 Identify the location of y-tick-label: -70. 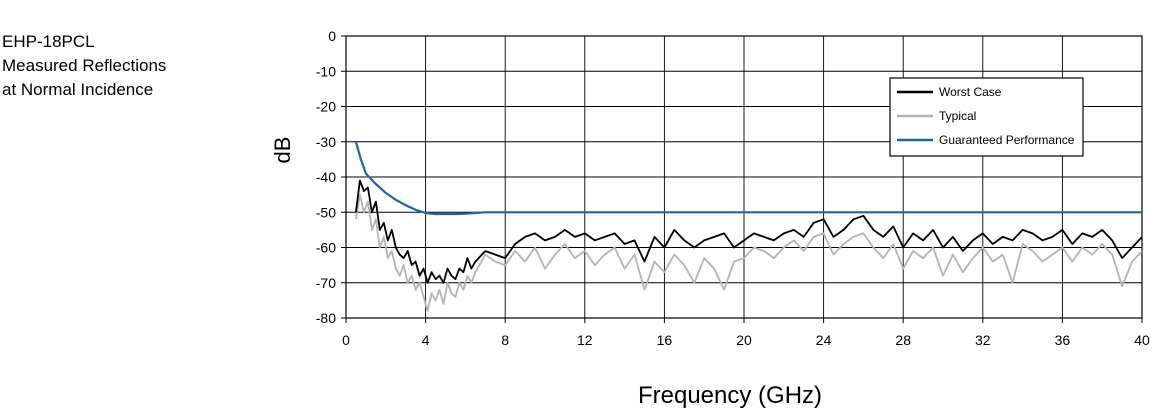
(326, 283).